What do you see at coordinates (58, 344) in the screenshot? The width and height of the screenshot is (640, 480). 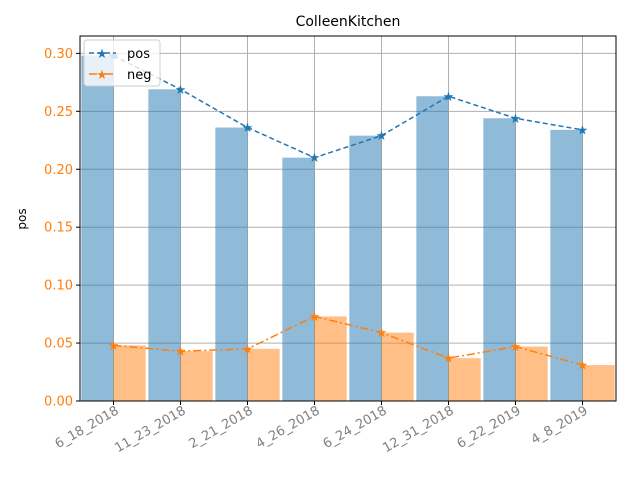 I see `y-tick-label: 0.05` at bounding box center [58, 344].